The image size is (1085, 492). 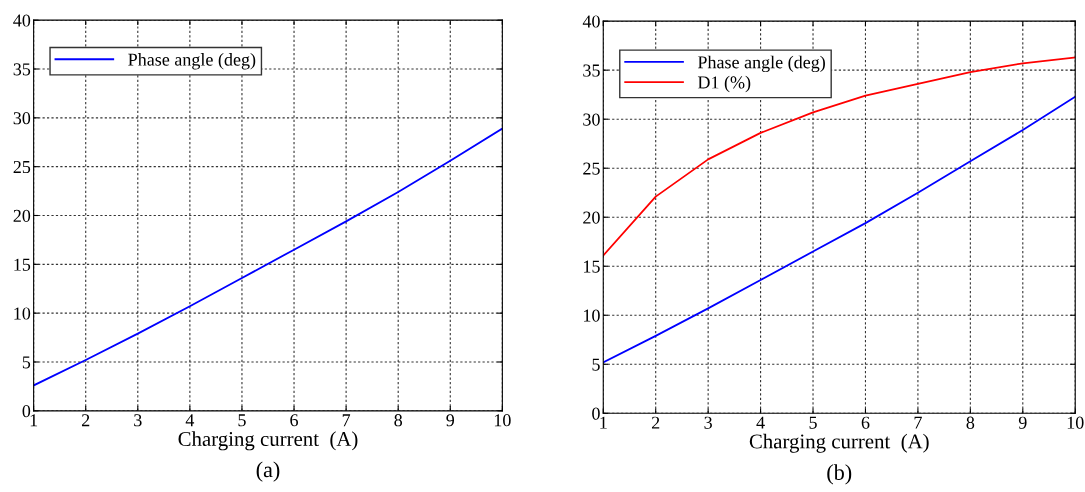 What do you see at coordinates (724, 84) in the screenshot?
I see `legend-label: D1 (%)` at bounding box center [724, 84].